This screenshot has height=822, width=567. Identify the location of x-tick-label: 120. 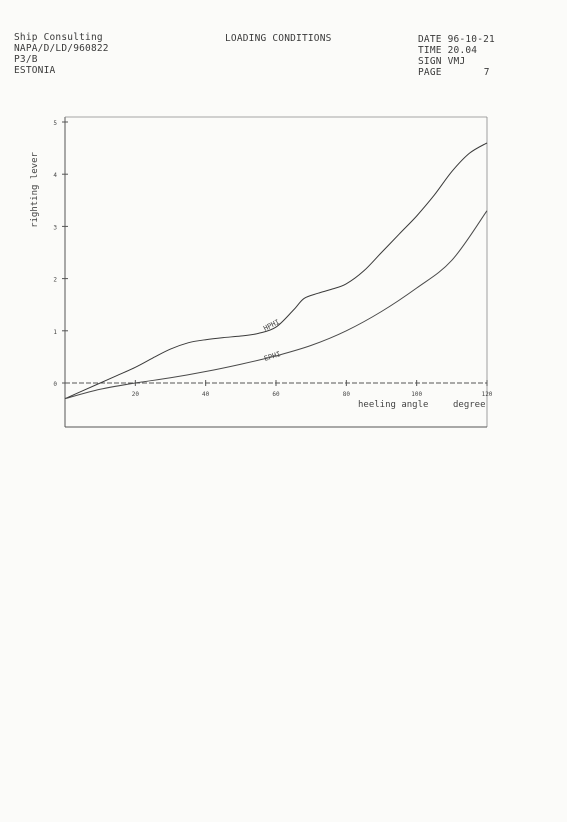
(487, 394).